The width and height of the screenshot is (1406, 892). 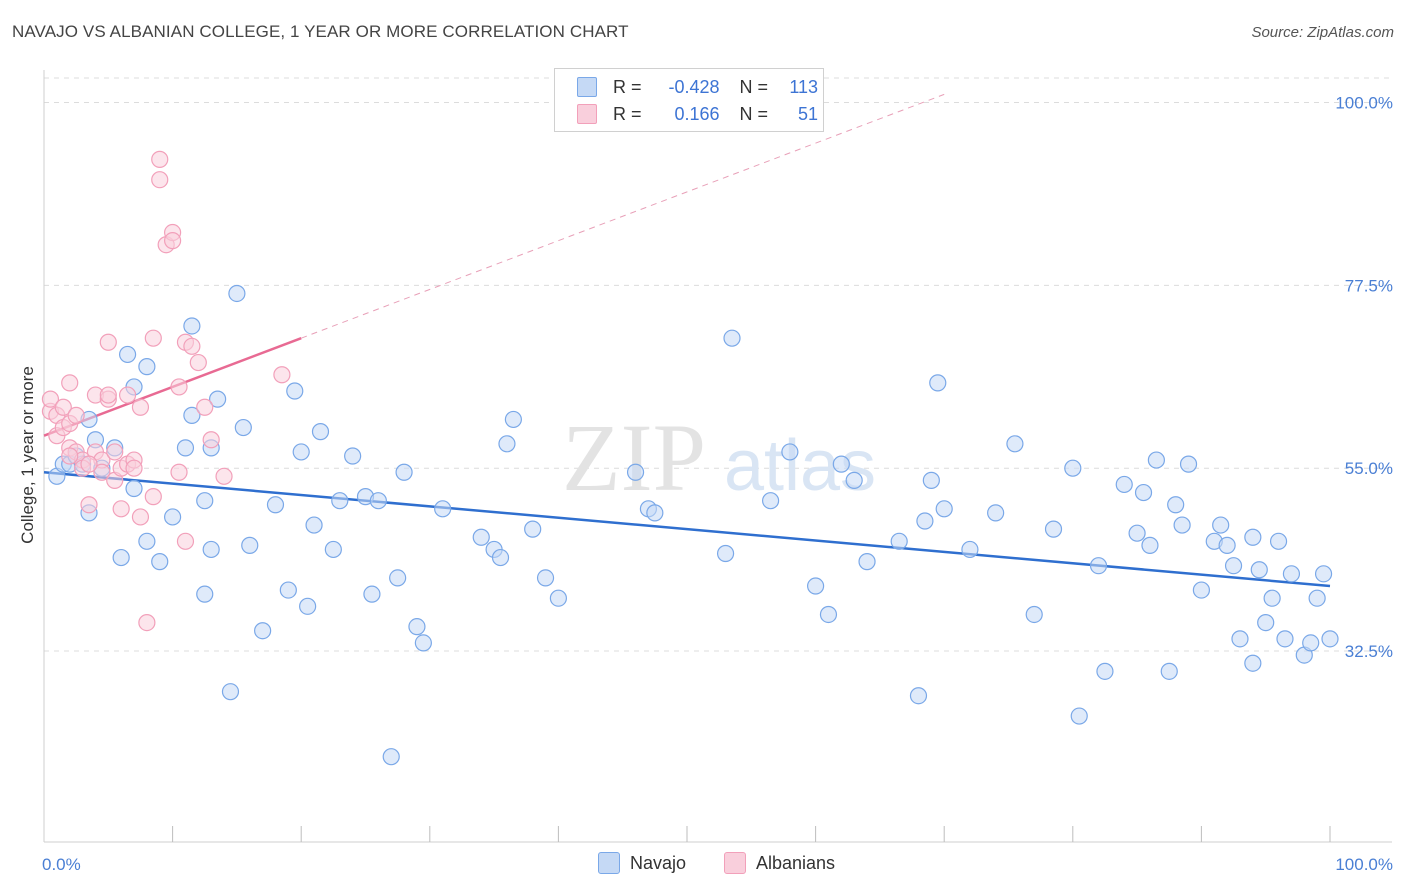 What do you see at coordinates (623, 216) in the screenshot?
I see `trend-extension-albanians` at bounding box center [623, 216].